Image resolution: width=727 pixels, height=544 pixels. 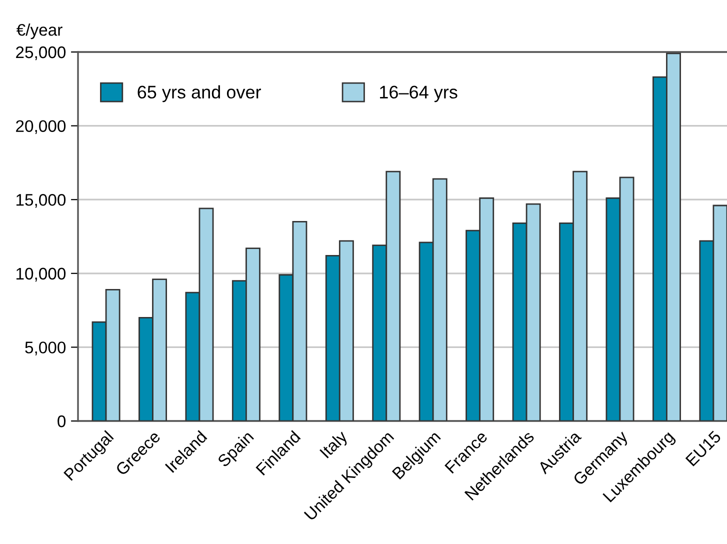 I want to click on y-tick-label: 15,000, so click(x=41, y=201).